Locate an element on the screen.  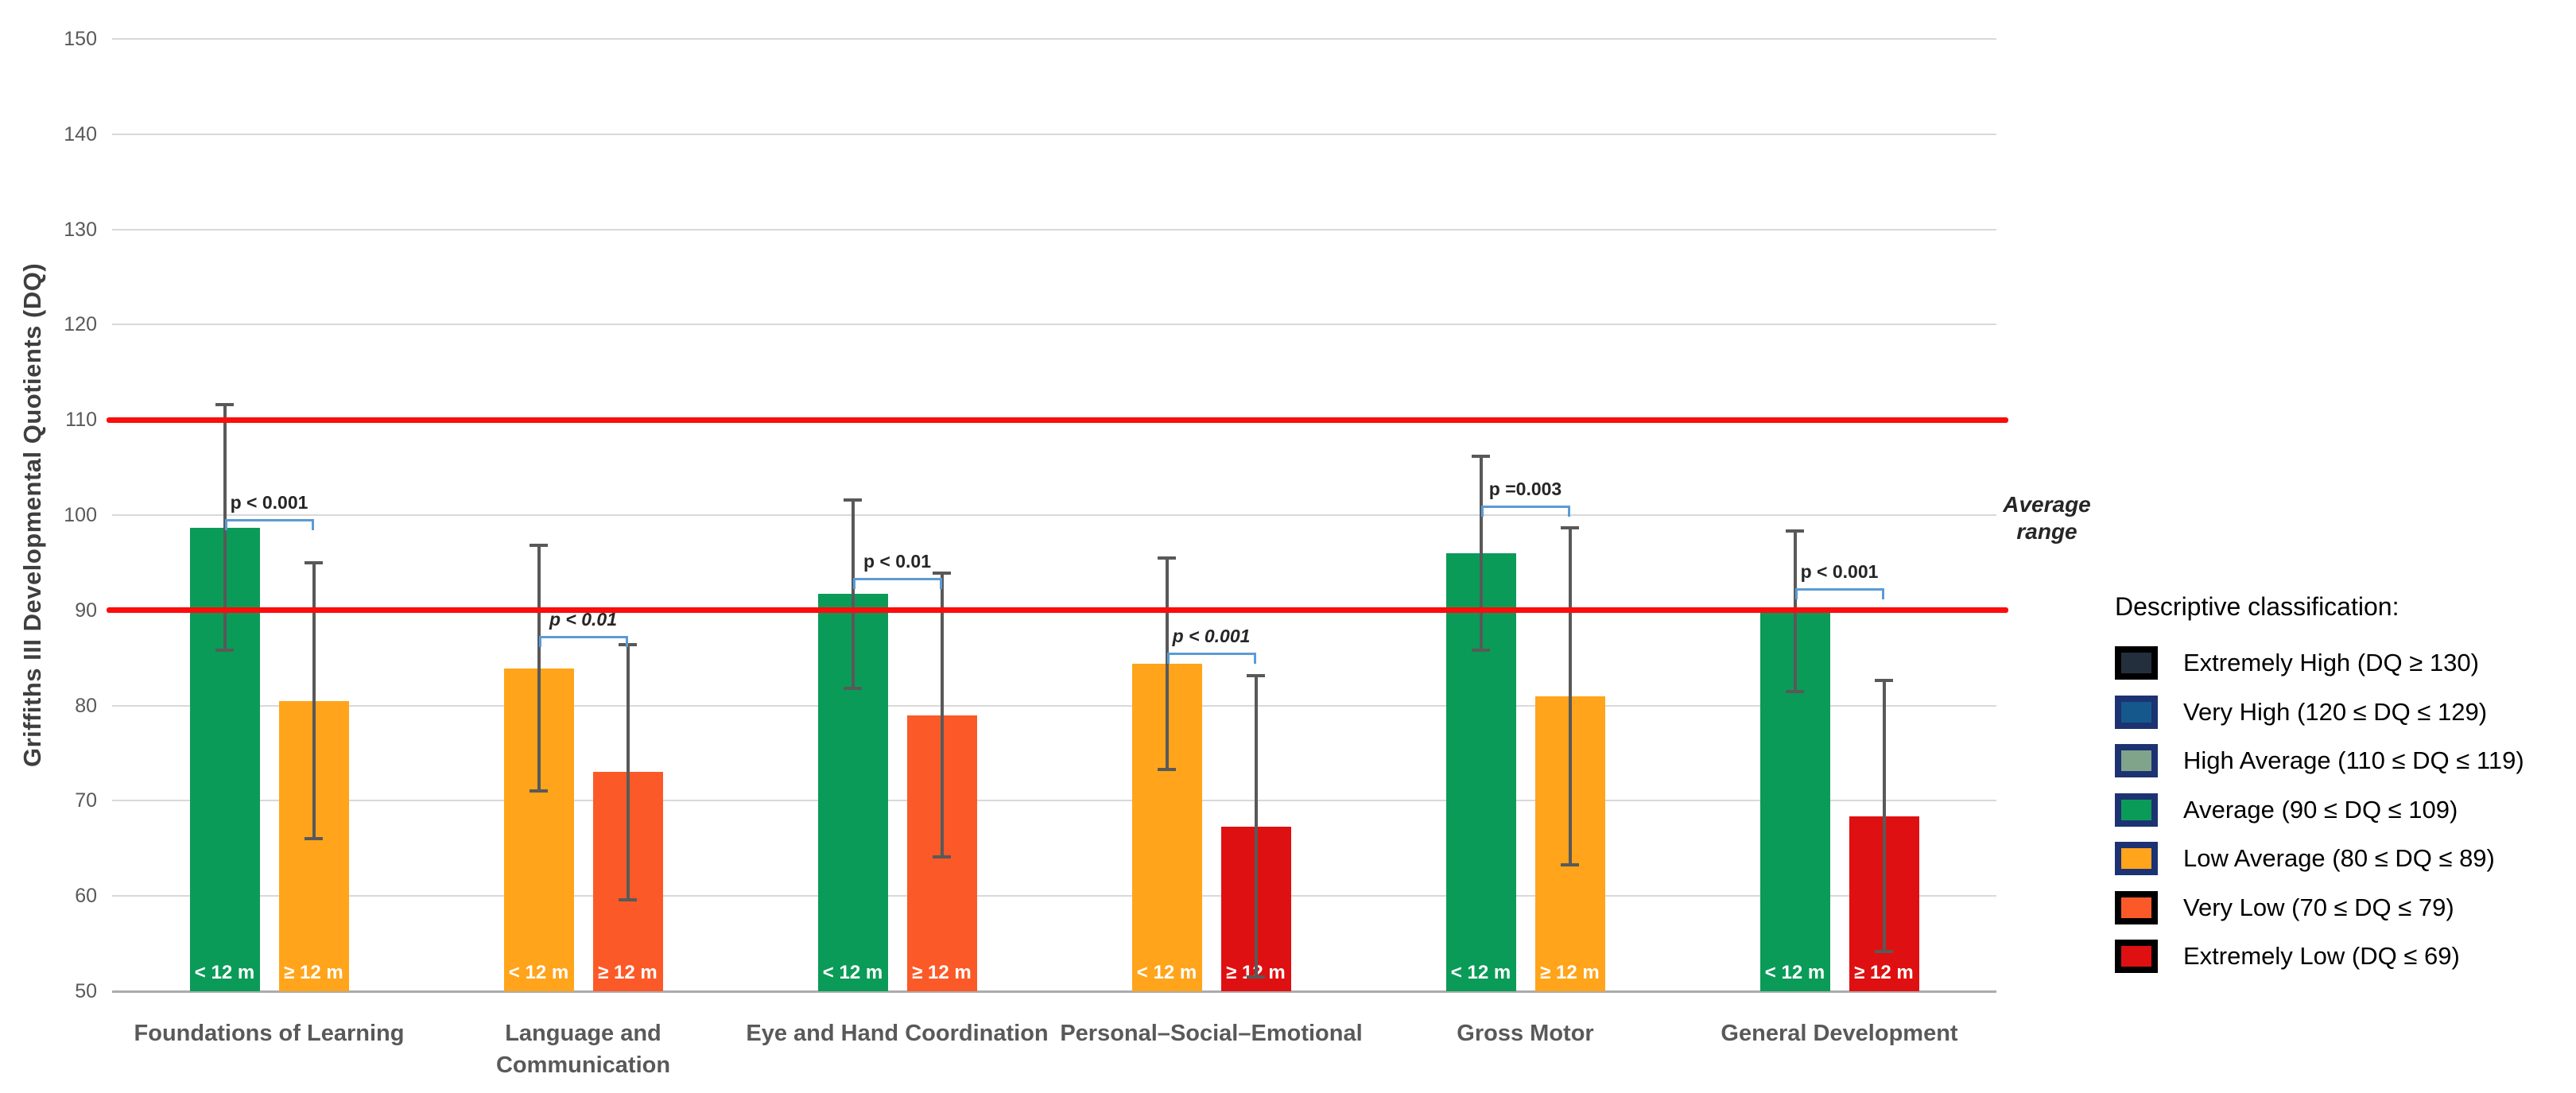
legend-label: Very Low (70 ≤ DQ ≤ 79) is located at coordinates (2319, 907).